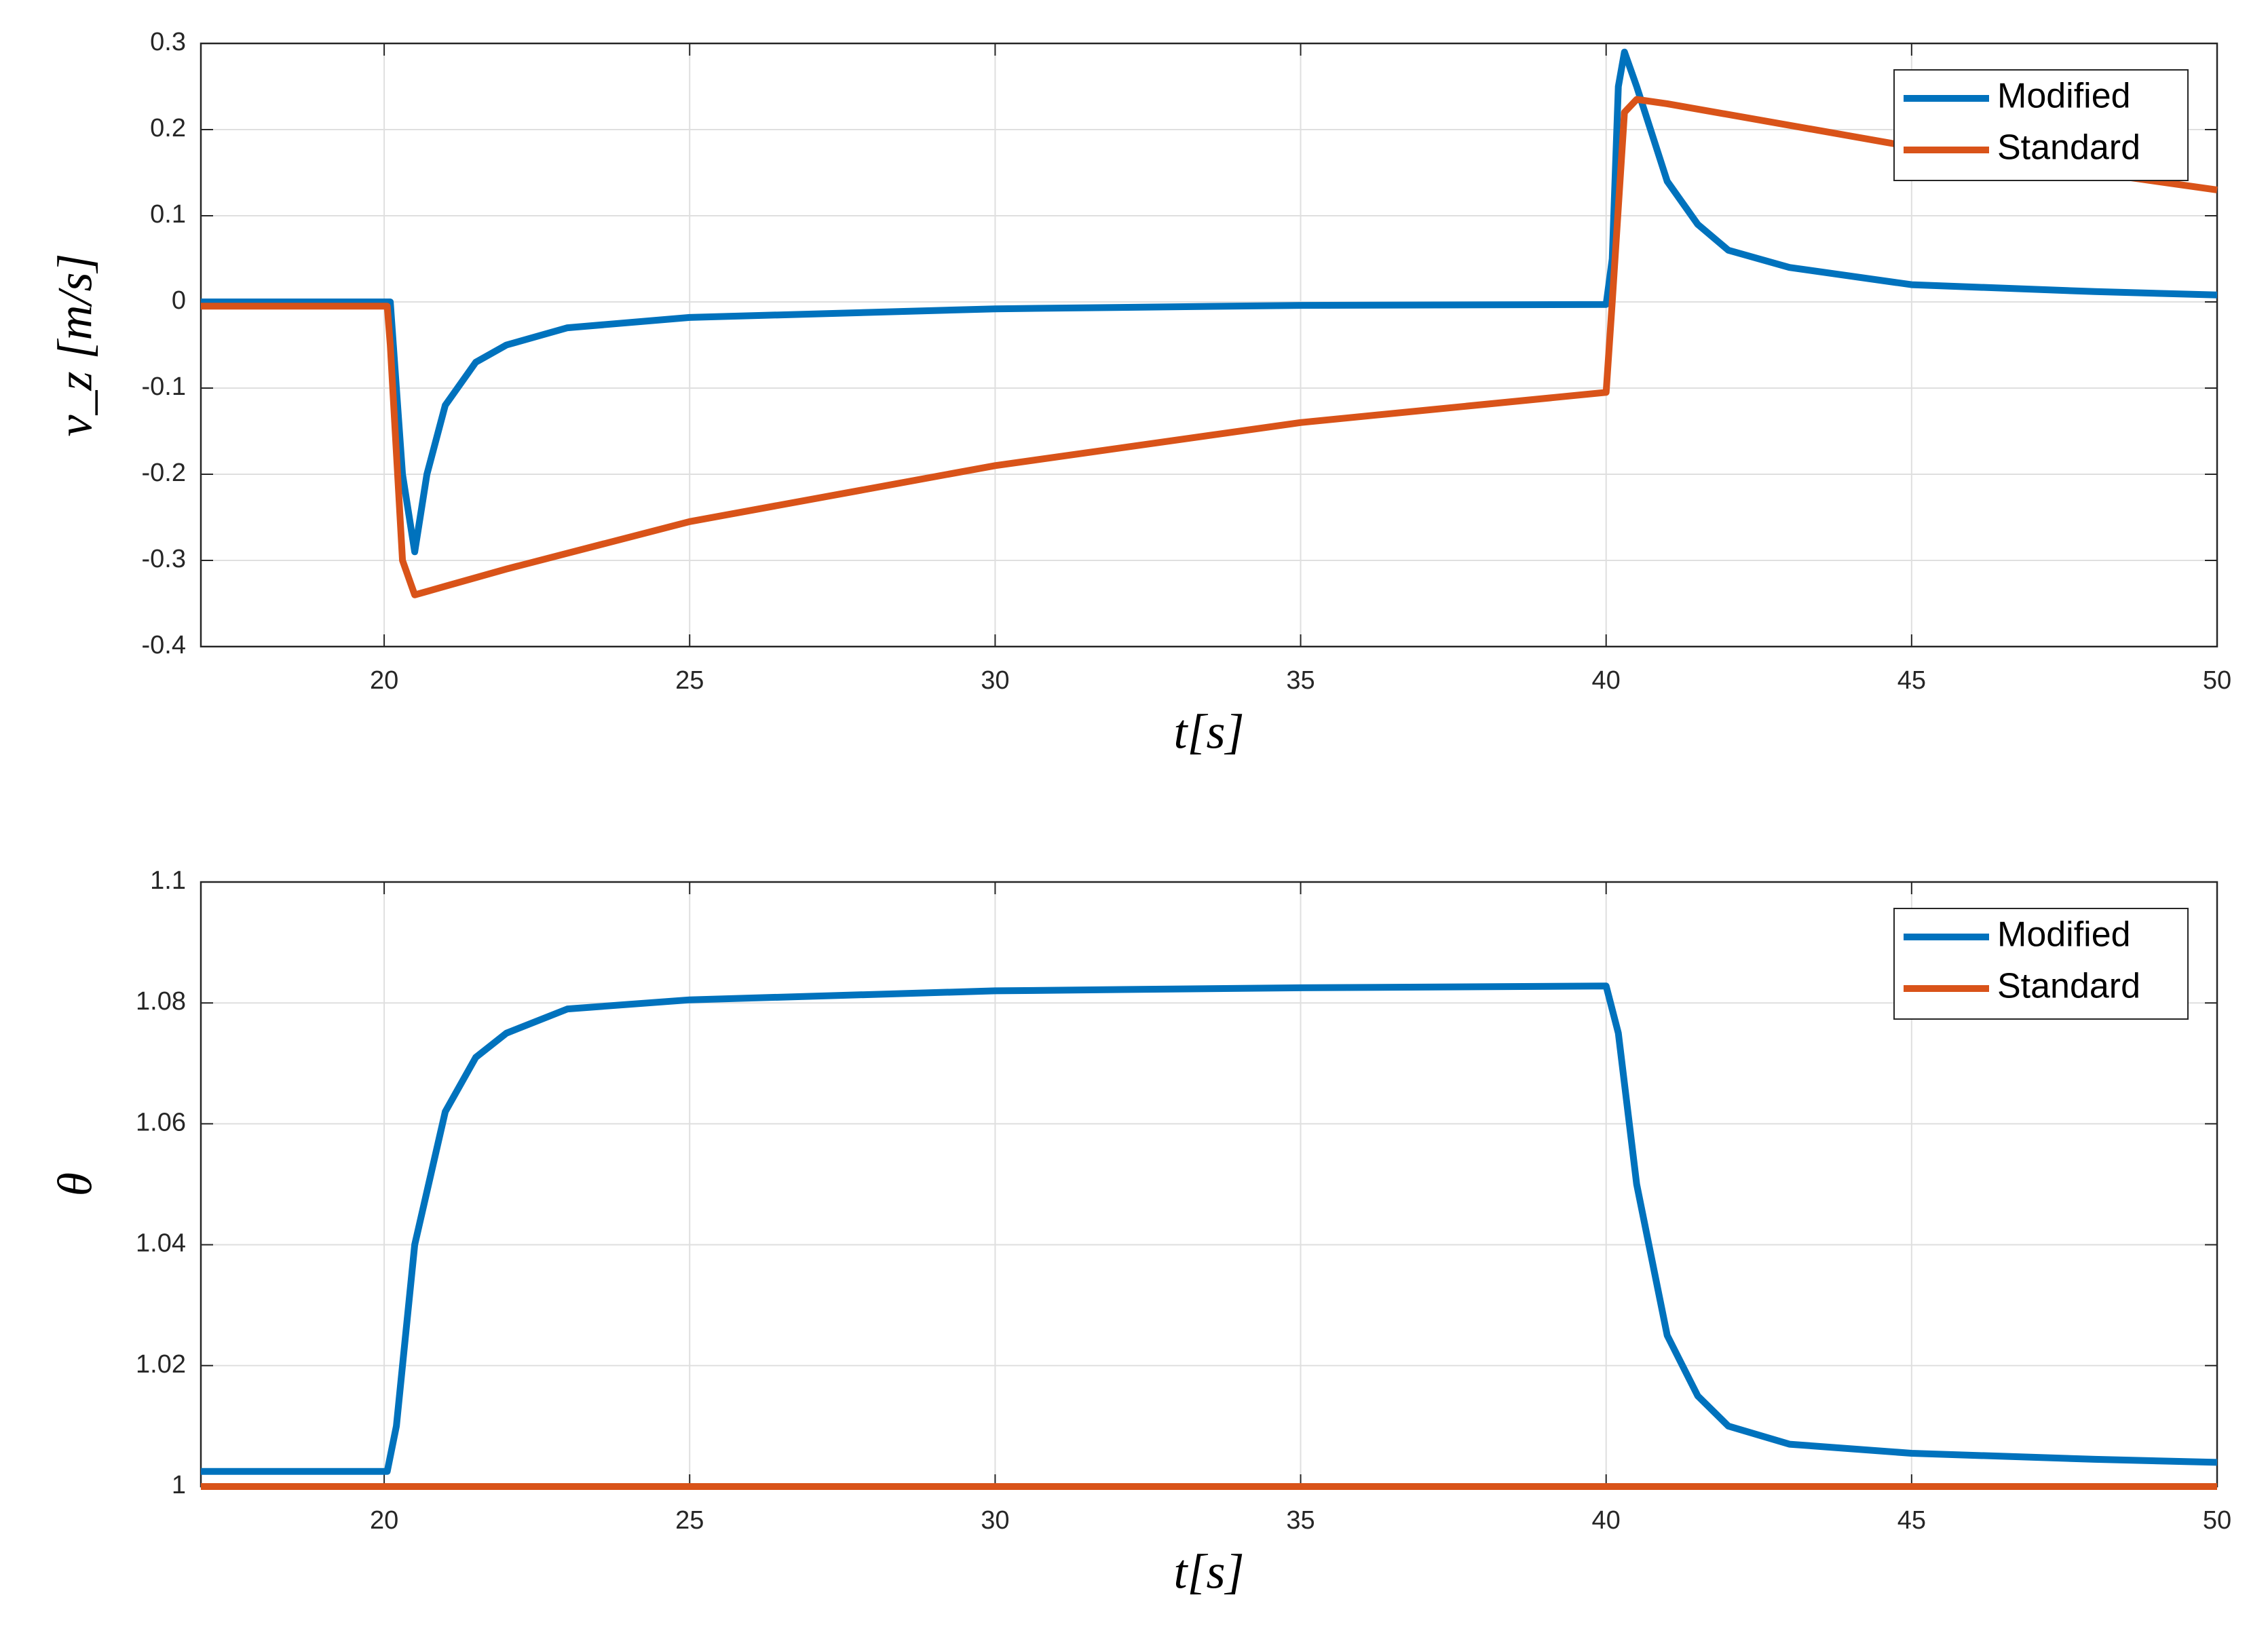  What do you see at coordinates (161, 1122) in the screenshot?
I see `y-tick-label: 1.06` at bounding box center [161, 1122].